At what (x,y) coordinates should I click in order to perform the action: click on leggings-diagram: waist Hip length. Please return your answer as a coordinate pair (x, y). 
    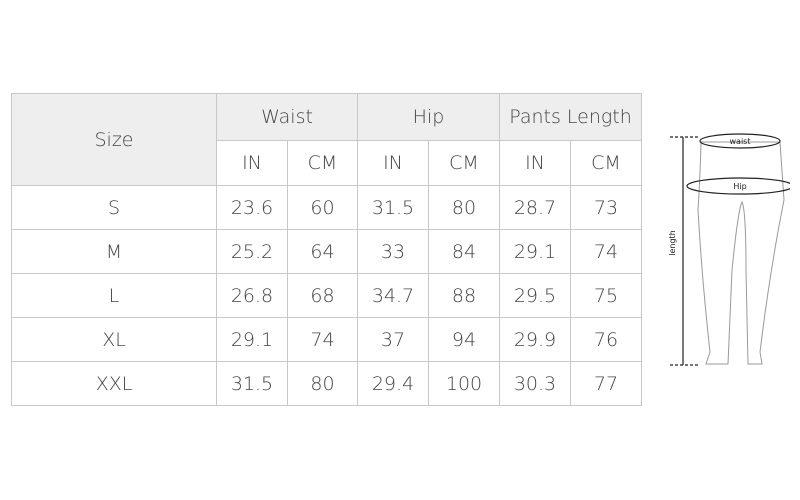
    Looking at the image, I should click on (729, 249).